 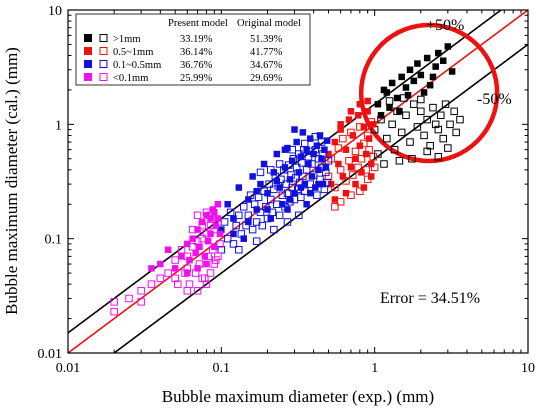 I want to click on y-axis-title: Bubble maximum diameter (cal.) (mm), so click(x=11, y=181).